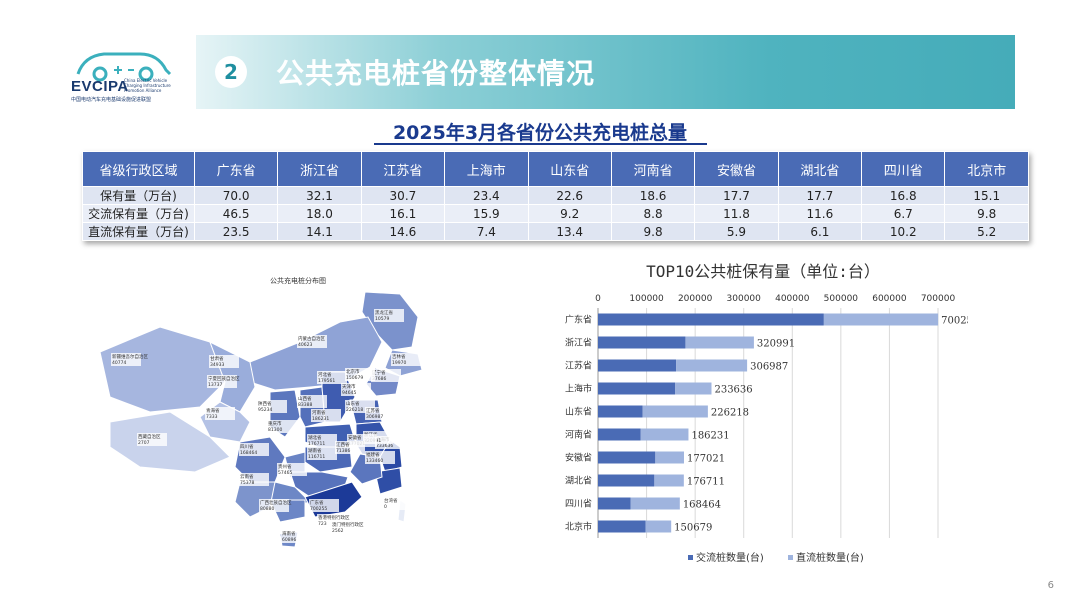  I want to click on table-cell: 17.7, so click(736, 195).